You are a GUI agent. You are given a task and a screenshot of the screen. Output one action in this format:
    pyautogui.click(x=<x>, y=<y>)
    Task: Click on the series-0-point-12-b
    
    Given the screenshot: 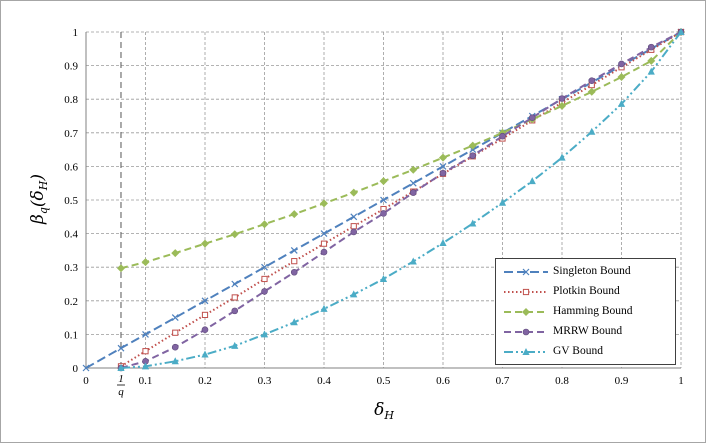 What is the action you would take?
    pyautogui.click(x=443, y=166)
    